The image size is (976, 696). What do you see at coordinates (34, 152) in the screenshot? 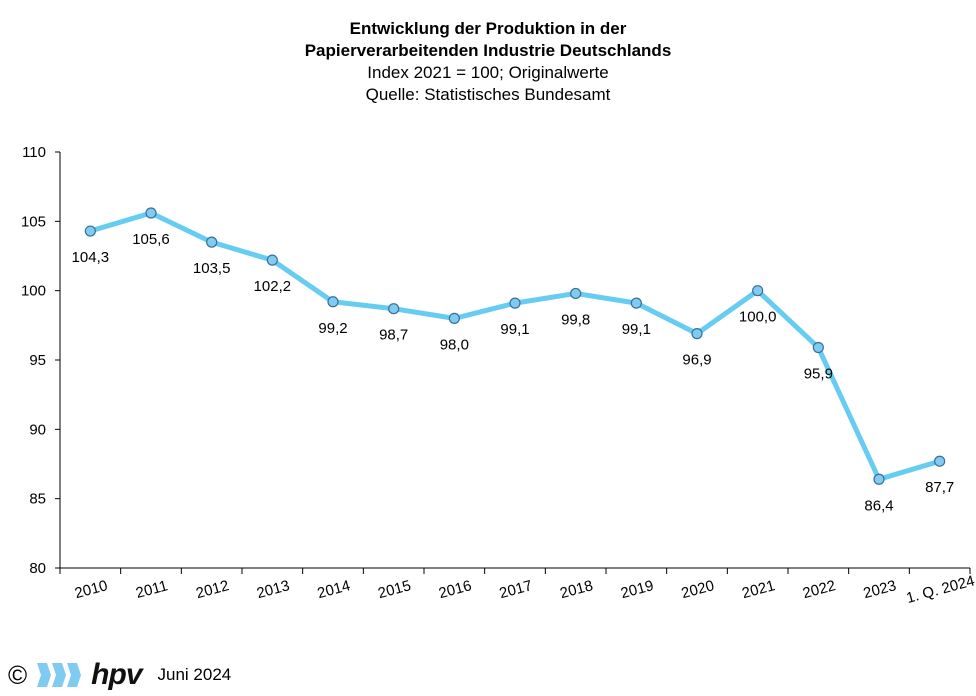
I see `y-tick-label: 110` at bounding box center [34, 152].